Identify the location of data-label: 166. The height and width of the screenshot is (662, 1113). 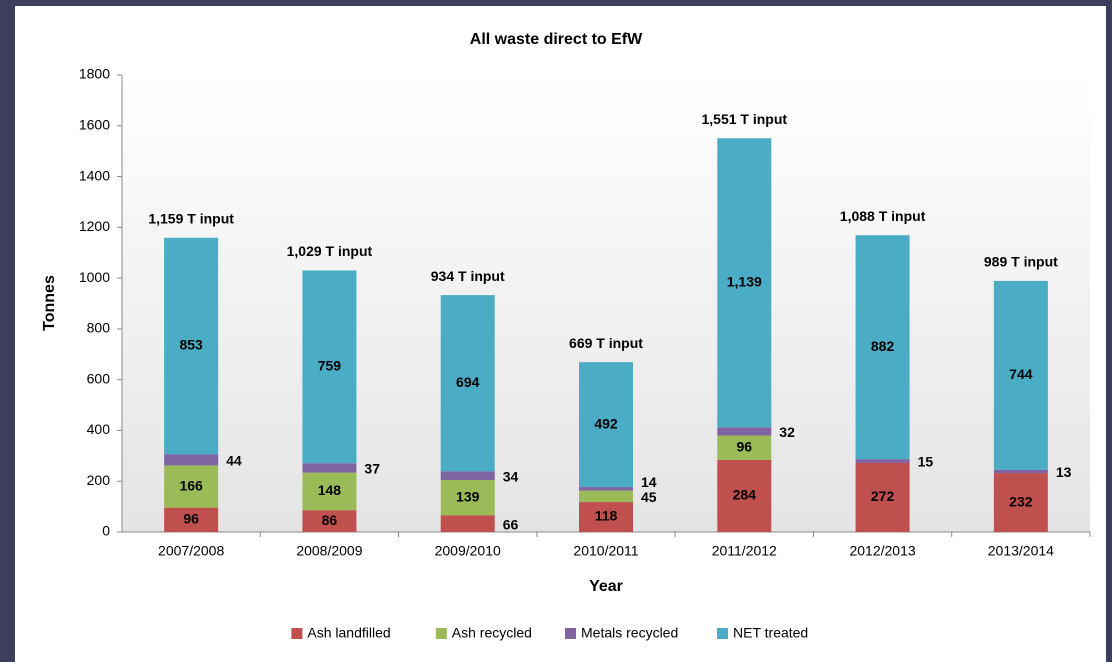
(191, 485).